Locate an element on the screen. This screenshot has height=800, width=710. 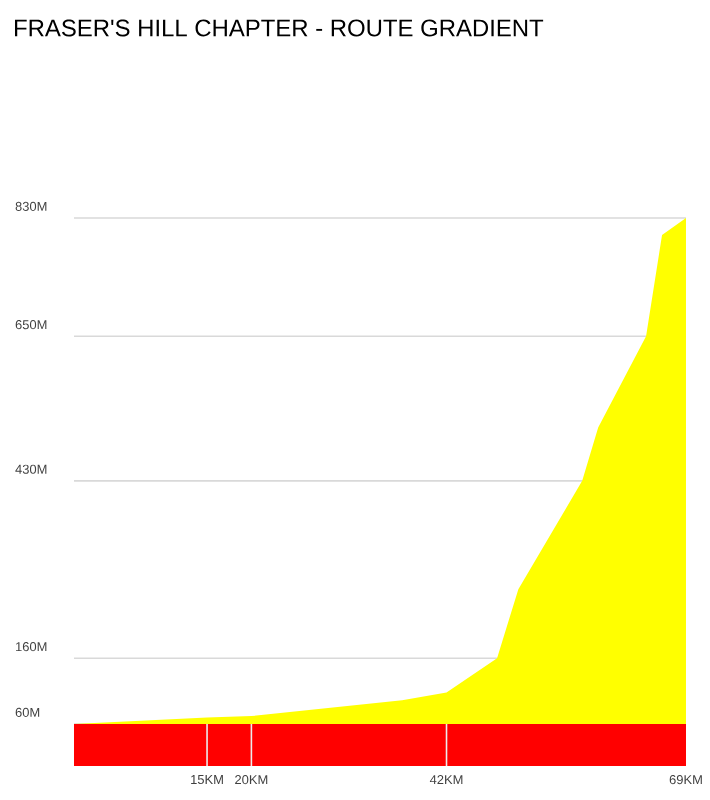
chart-title: FRASER'S HILL CHAPTER - ROUTE GRADIENT is located at coordinates (279, 28).